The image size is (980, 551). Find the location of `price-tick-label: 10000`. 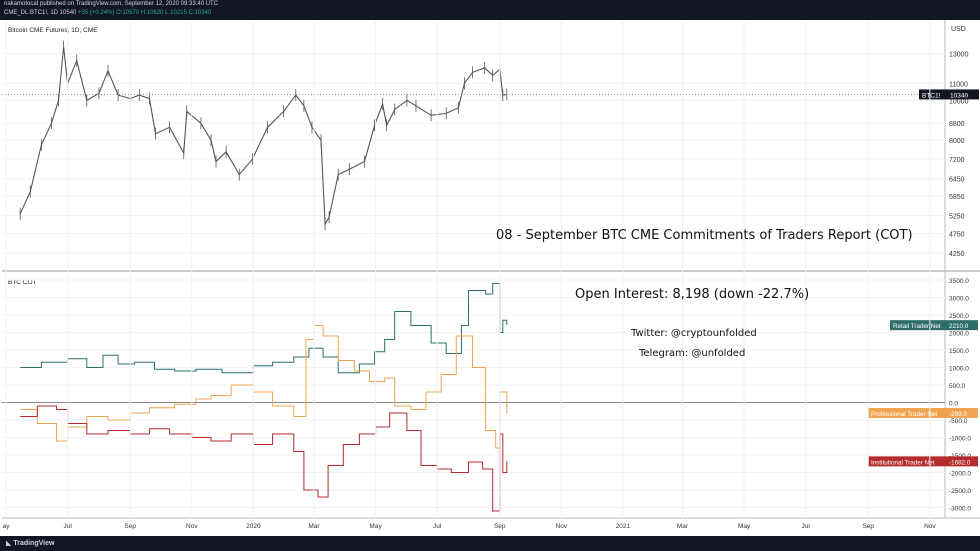

price-tick-label: 10000 is located at coordinates (959, 101).